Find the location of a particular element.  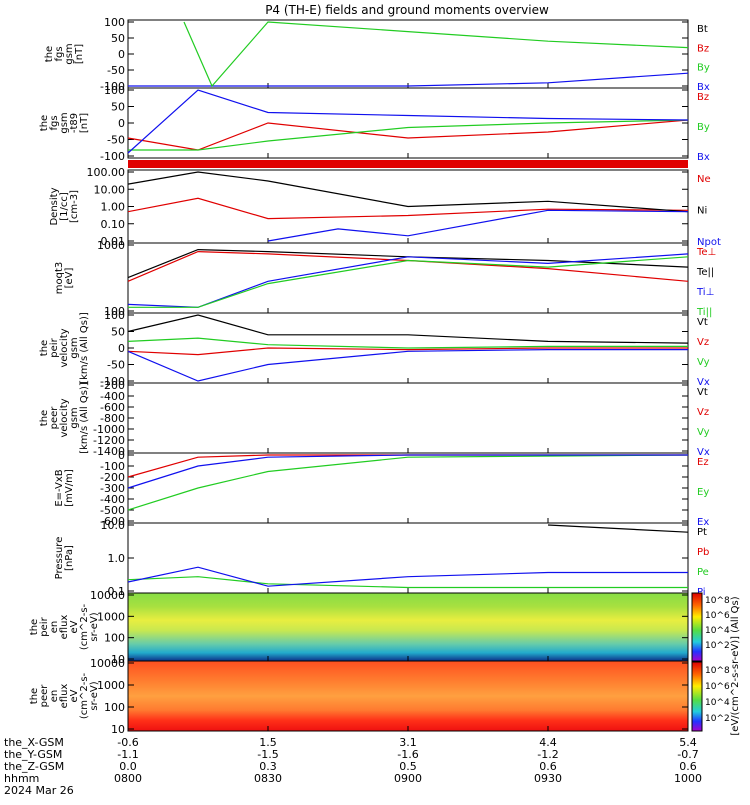

legend-Bt: Bt is located at coordinates (702, 29).